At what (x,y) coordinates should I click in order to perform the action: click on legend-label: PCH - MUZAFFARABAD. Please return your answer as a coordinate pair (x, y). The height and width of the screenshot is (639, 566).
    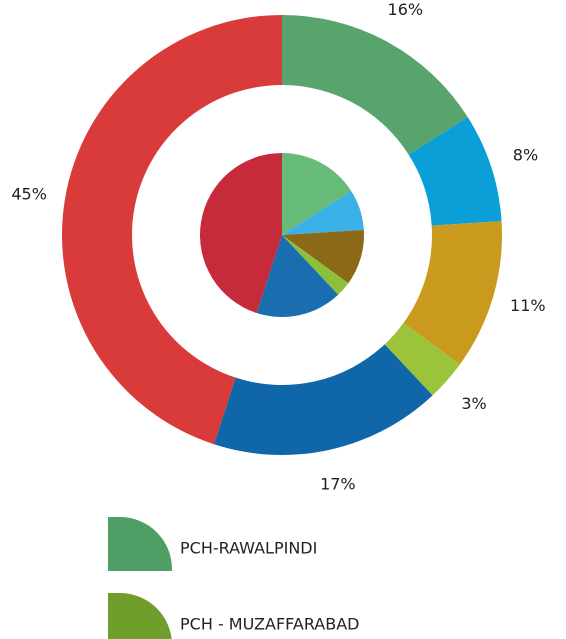
    Looking at the image, I should click on (269, 624).